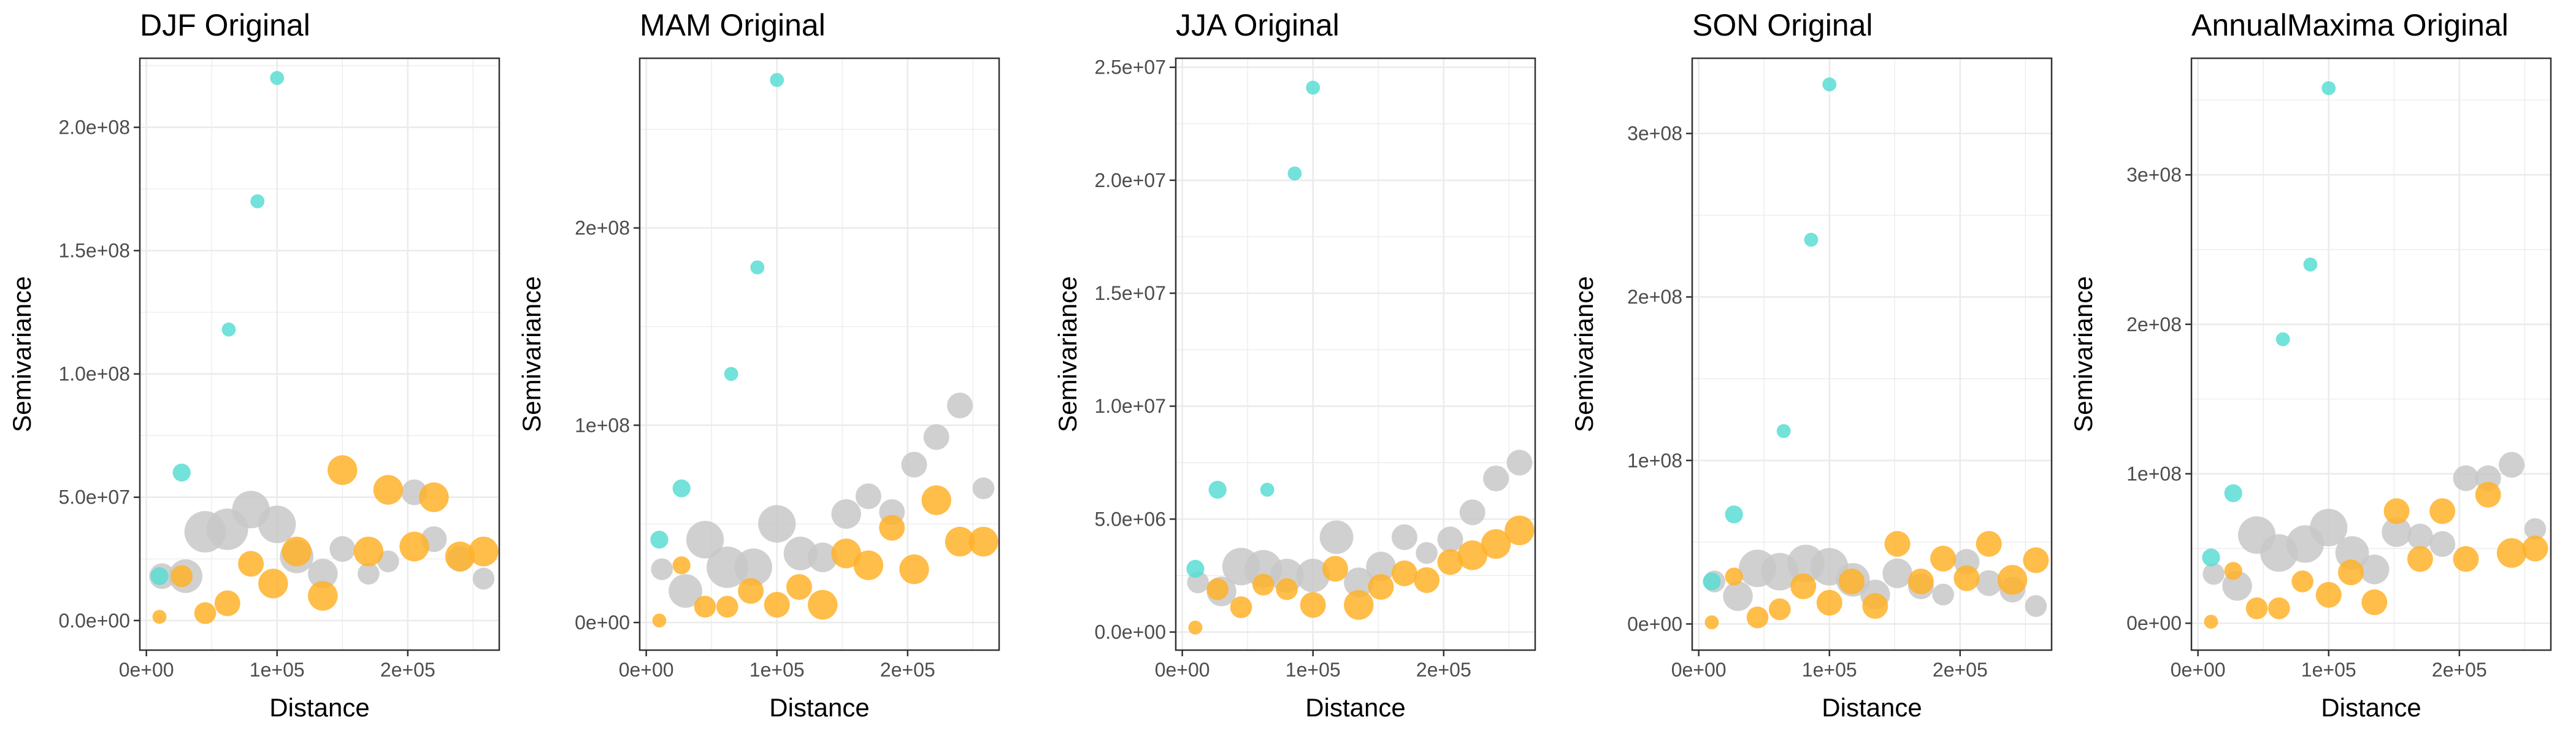 This screenshot has width=2576, height=736. I want to click on y-tick-label: 2.0e+08, so click(94, 128).